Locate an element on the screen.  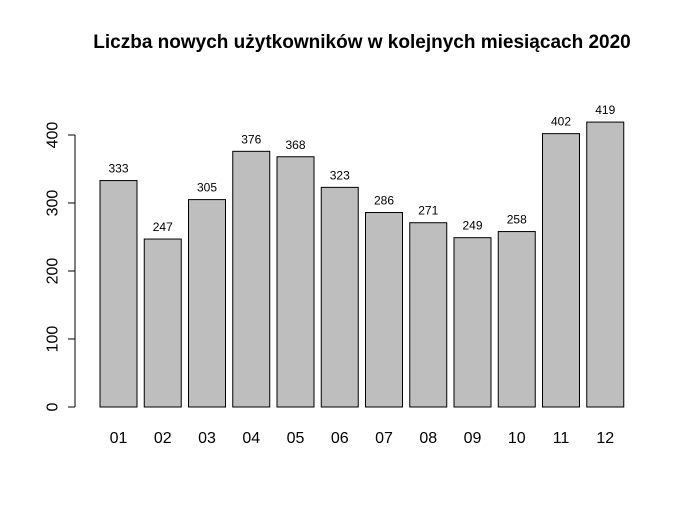
x-tick-label-06: 06 is located at coordinates (340, 438).